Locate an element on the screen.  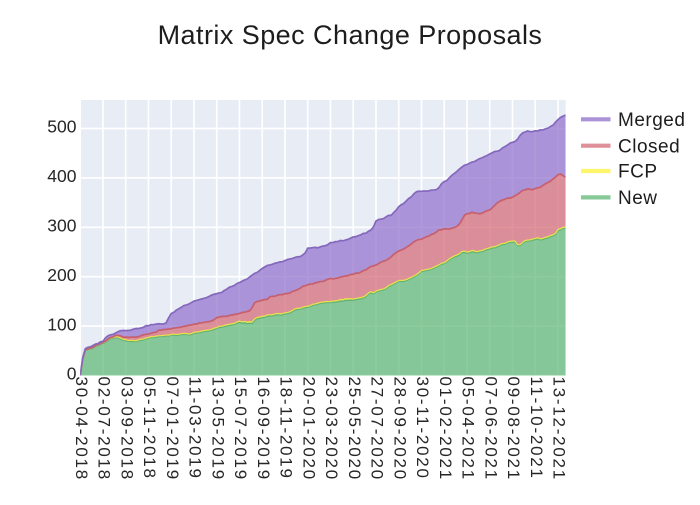
svg-text: 300 is located at coordinates (61, 226).